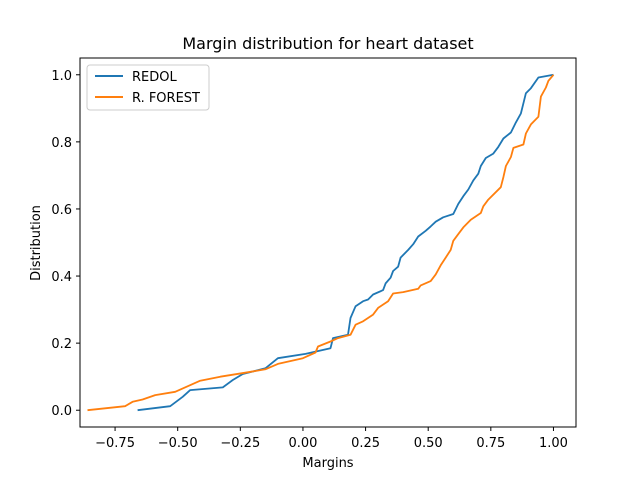  Describe the element at coordinates (428, 443) in the screenshot. I see `x-tick-label: 0.50` at that location.